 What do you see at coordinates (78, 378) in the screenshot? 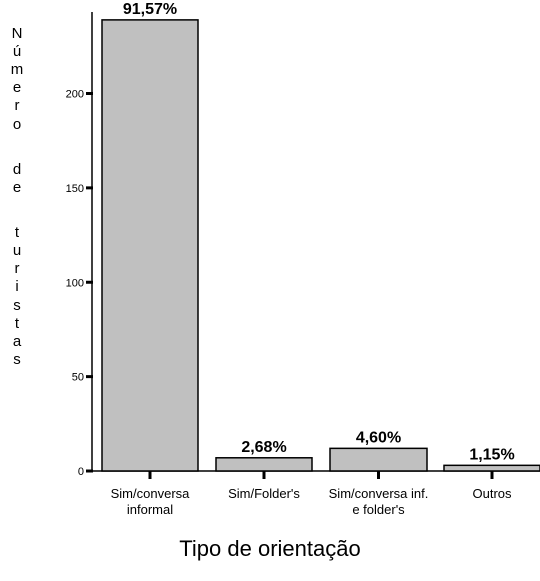
I see `y-tick-label: 50` at bounding box center [78, 378].